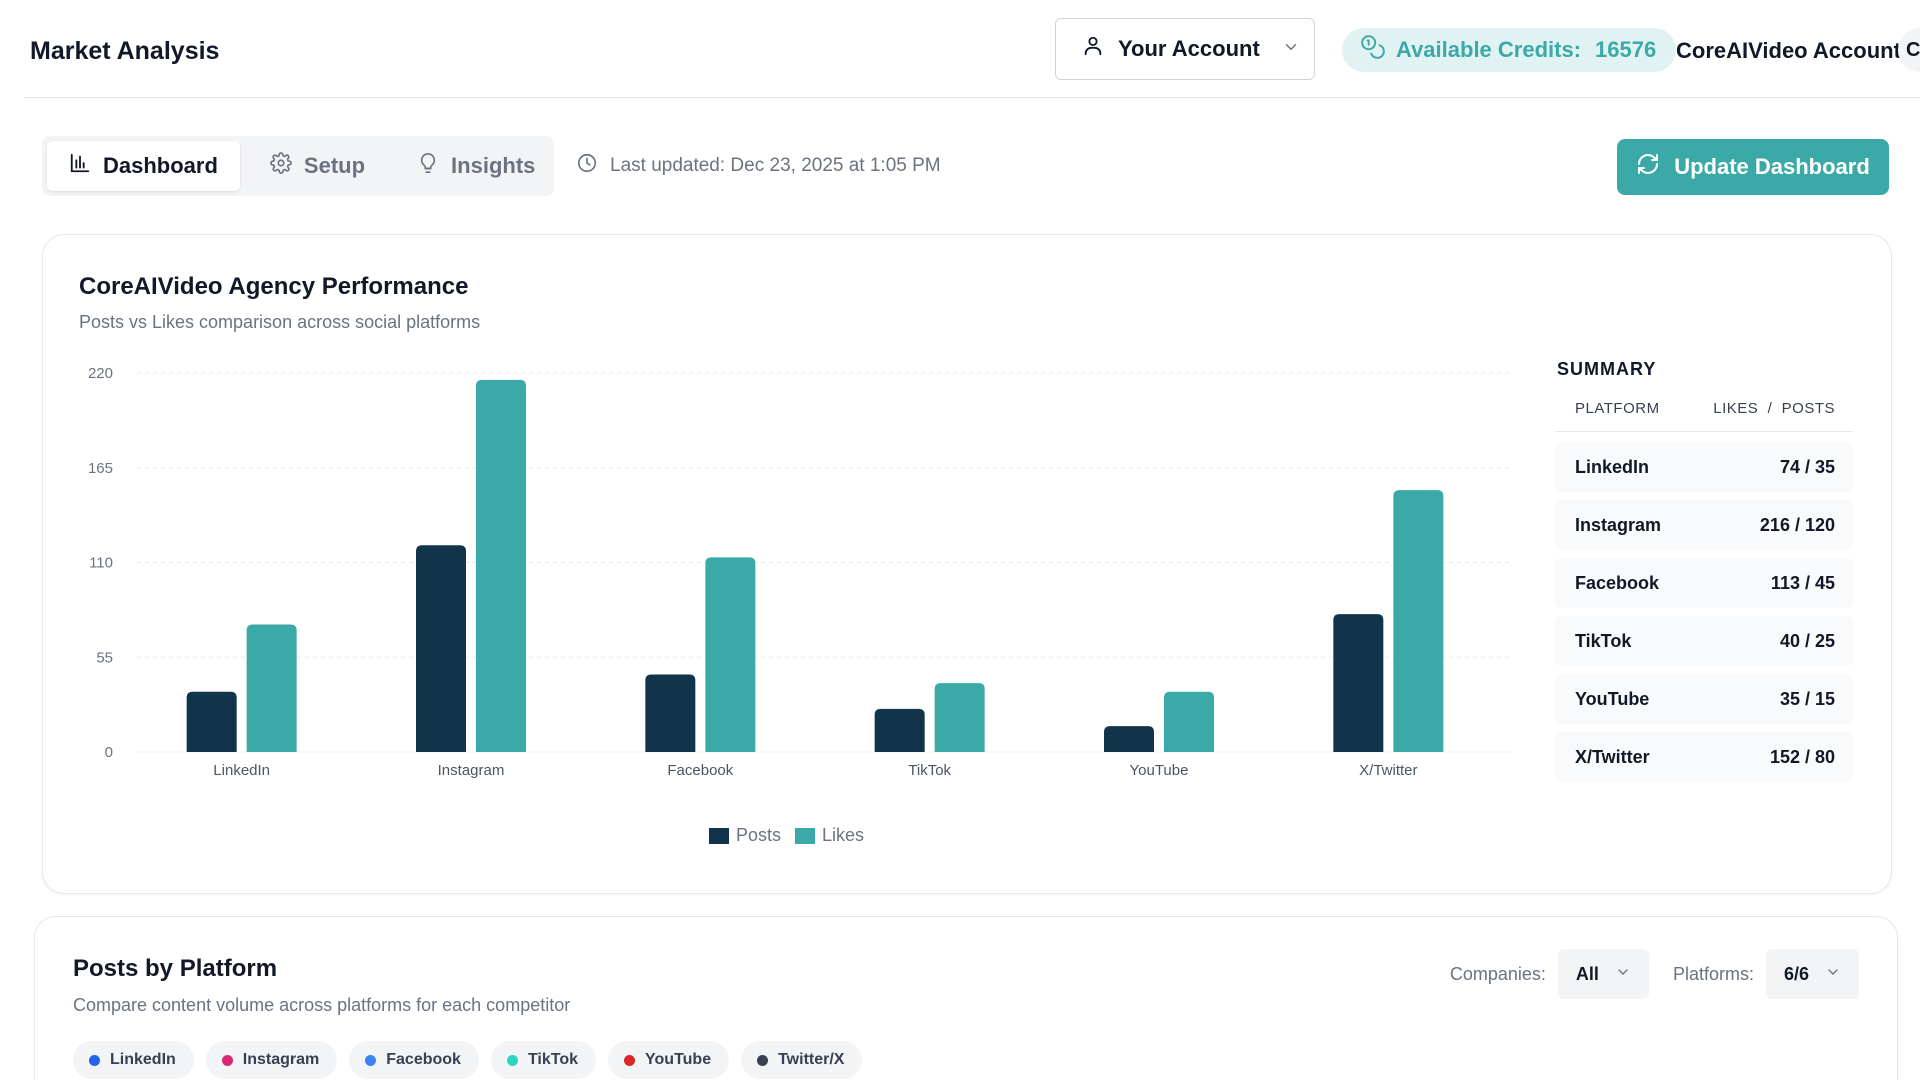 The image size is (1920, 1080). I want to click on tab-setup: Setup, so click(317, 166).